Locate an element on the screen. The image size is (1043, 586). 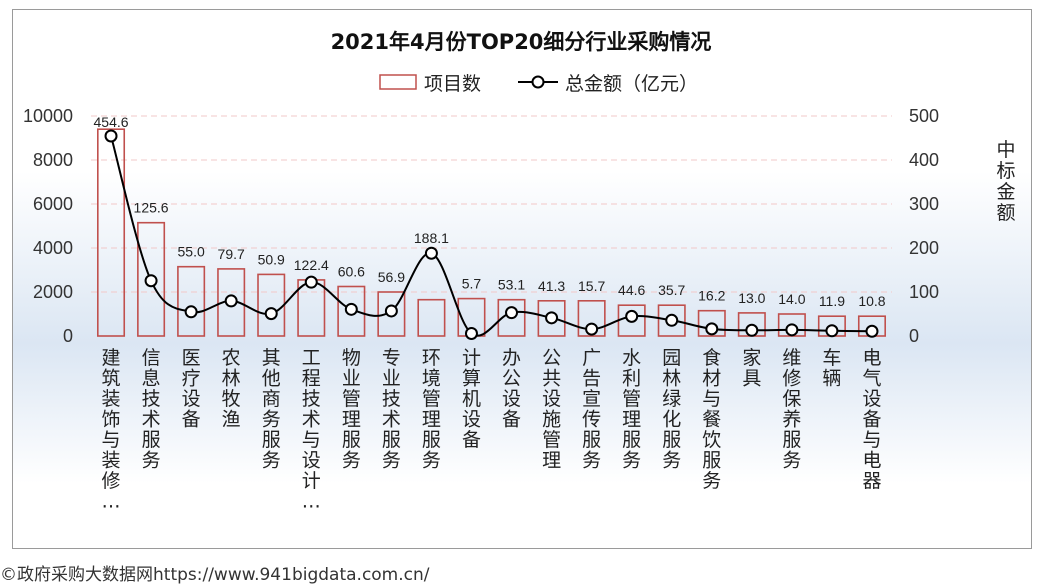
data-label: 10.8 is located at coordinates (871, 301).